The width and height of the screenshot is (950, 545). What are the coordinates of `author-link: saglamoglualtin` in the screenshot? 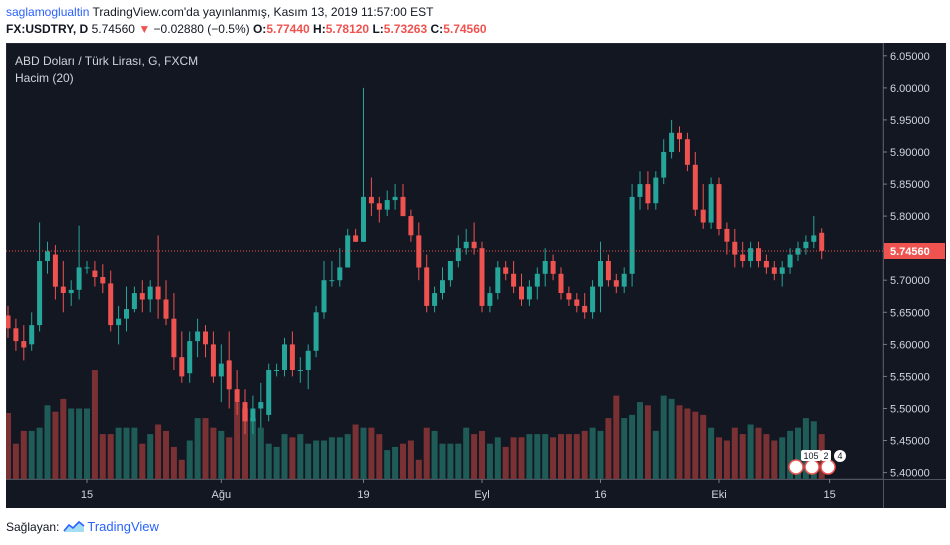 It's located at (48, 12).